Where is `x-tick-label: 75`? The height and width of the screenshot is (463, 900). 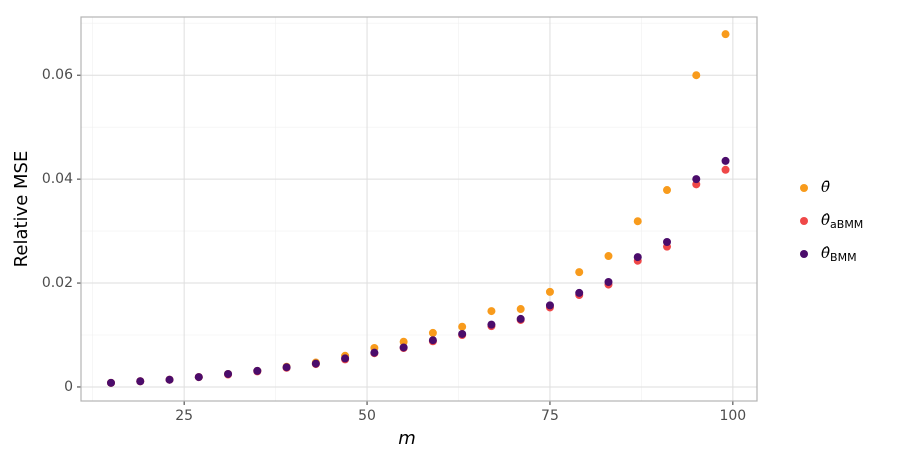 x-tick-label: 75 is located at coordinates (550, 416).